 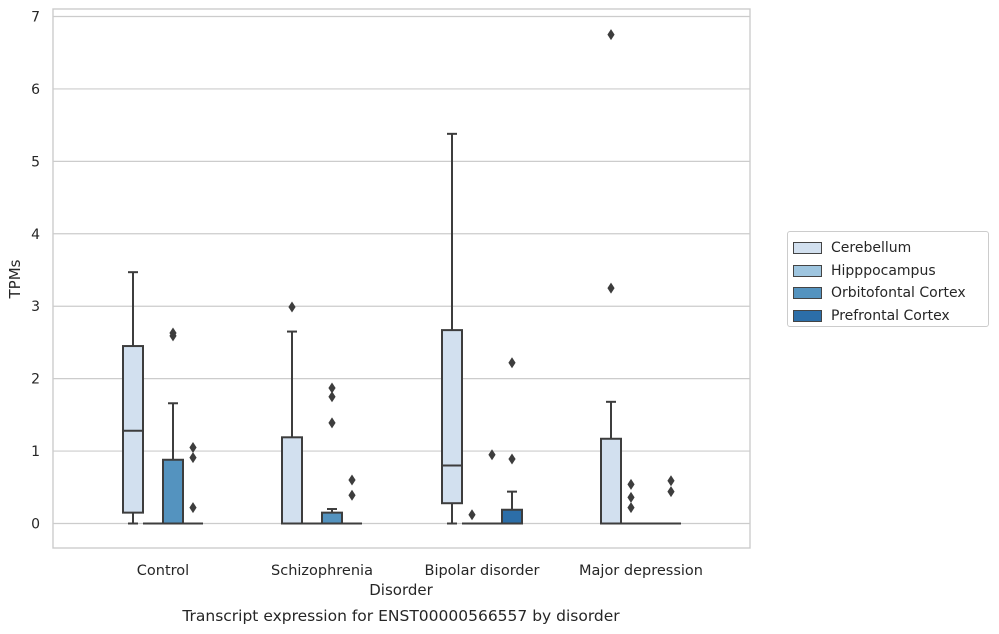 What do you see at coordinates (641, 571) in the screenshot?
I see `x-tick-label: Major depression` at bounding box center [641, 571].